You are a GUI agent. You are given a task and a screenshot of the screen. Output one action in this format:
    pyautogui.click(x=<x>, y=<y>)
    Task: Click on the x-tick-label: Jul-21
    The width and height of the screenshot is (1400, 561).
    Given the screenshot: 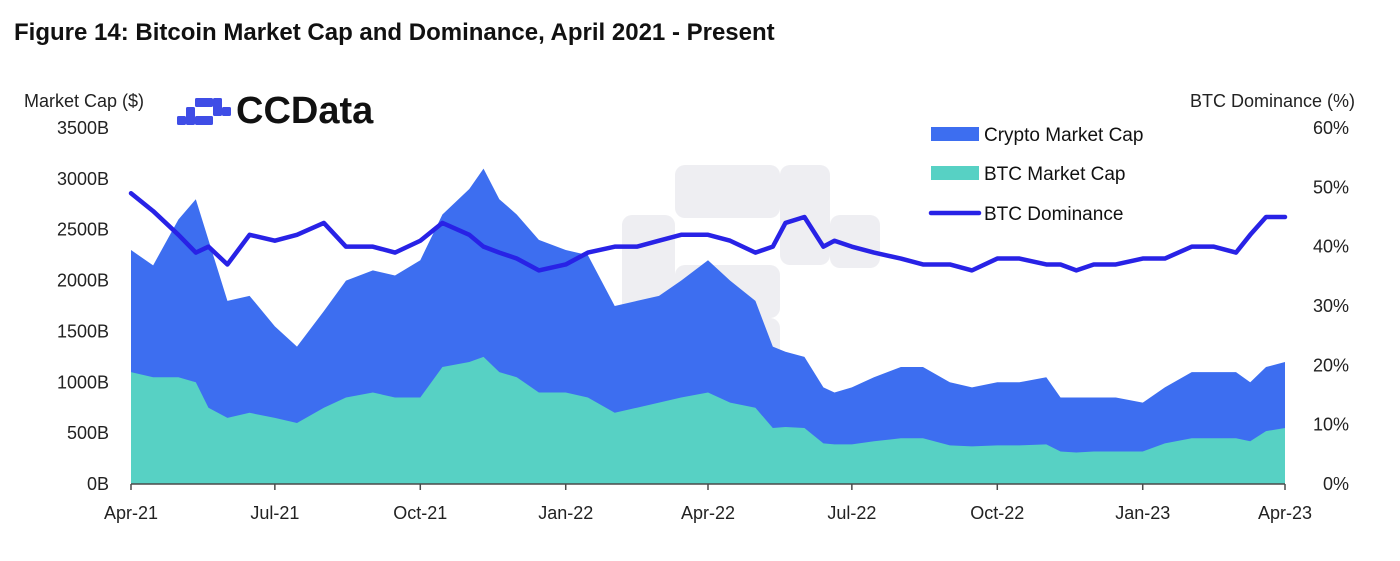 What is the action you would take?
    pyautogui.click(x=274, y=513)
    